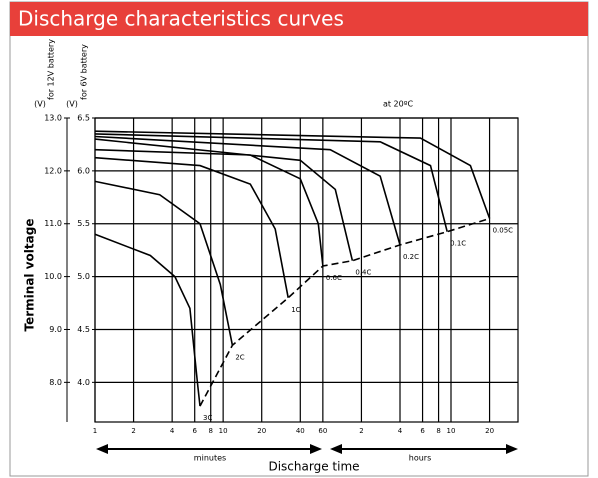  Describe the element at coordinates (83, 276) in the screenshot. I see `y2-tick-label: 5.0` at that location.